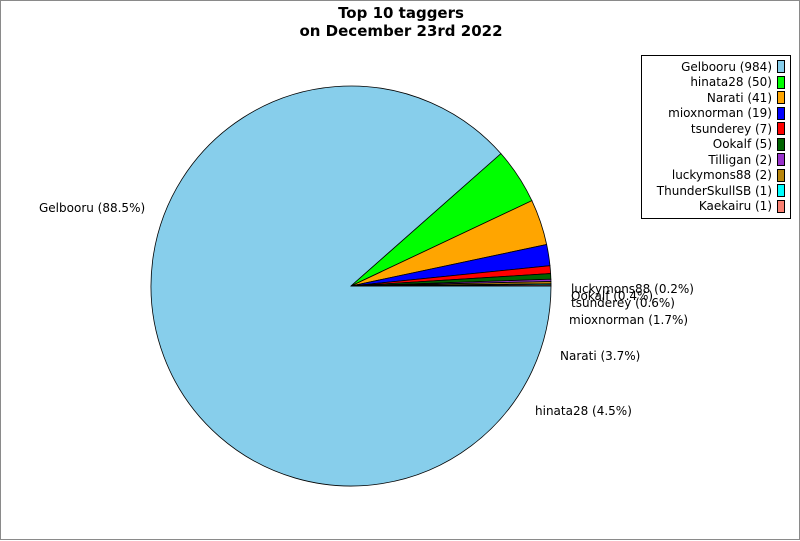 This screenshot has width=800, height=541. Describe the element at coordinates (739, 97) in the screenshot. I see `legend-label: Narati (41)` at that location.